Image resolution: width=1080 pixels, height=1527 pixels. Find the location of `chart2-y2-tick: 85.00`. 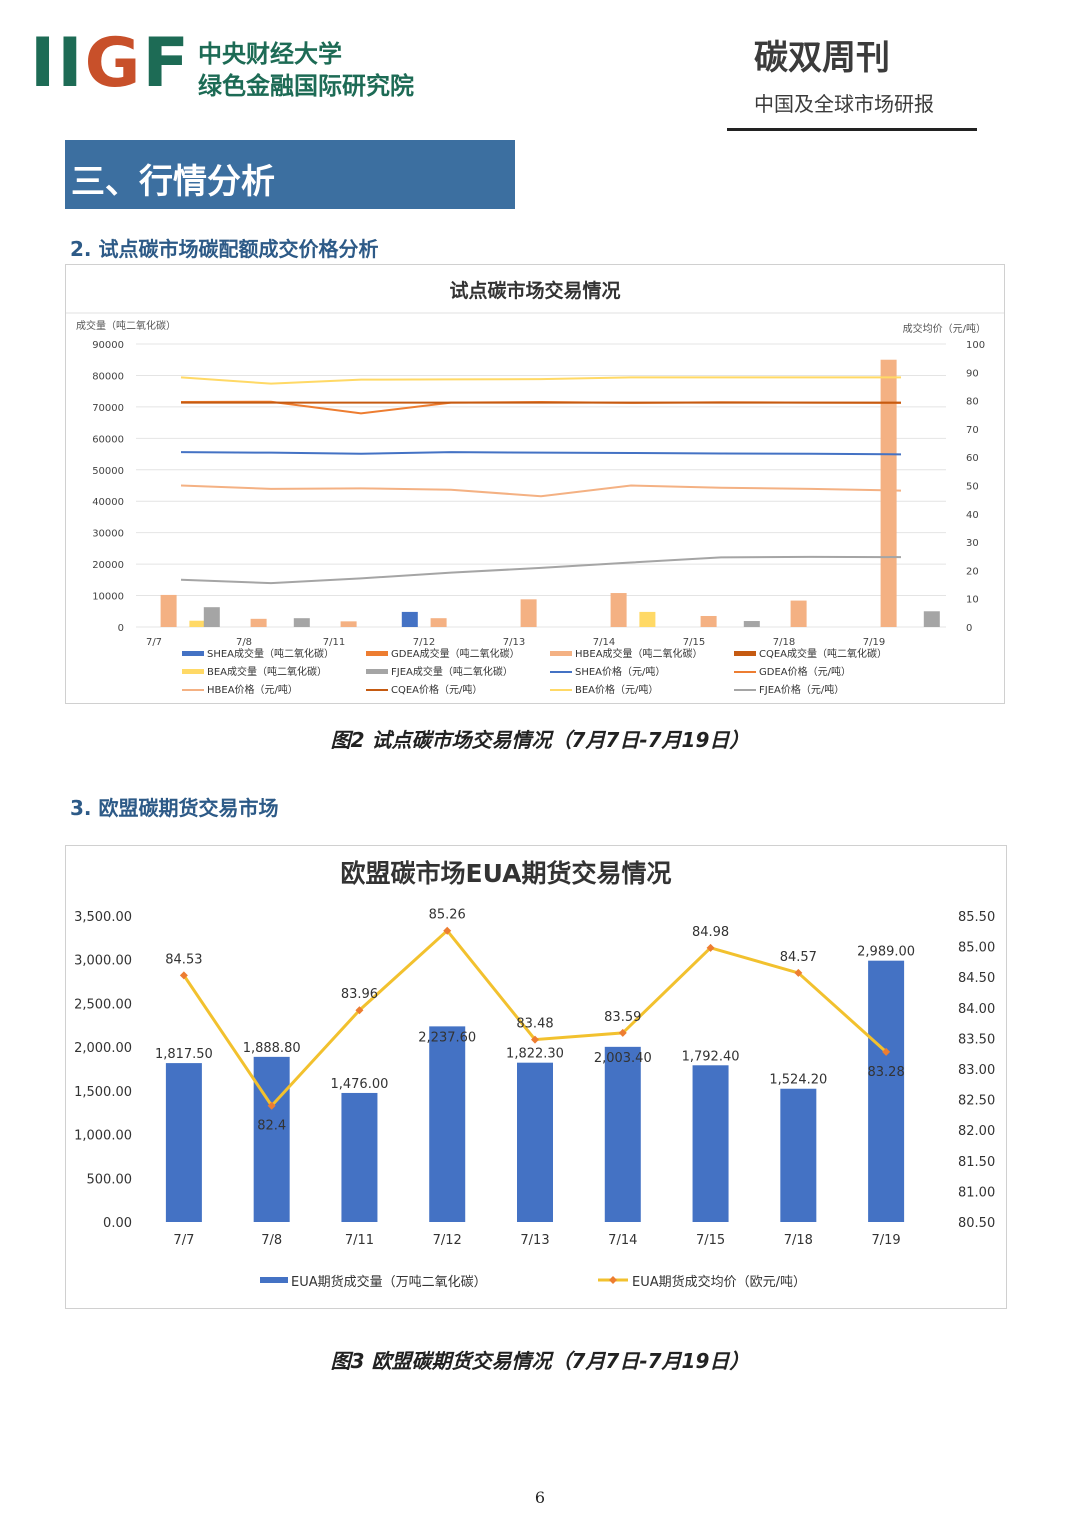

chart2-y2-tick: 85.00 is located at coordinates (976, 948).